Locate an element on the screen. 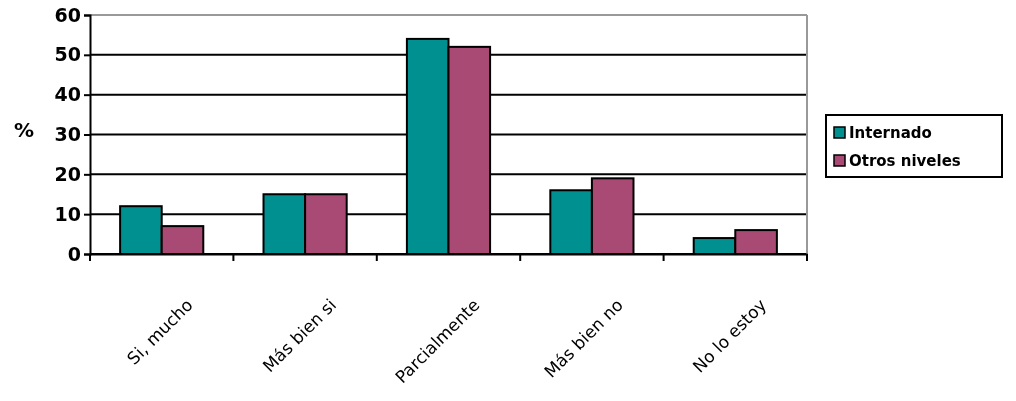 This screenshot has height=401, width=1016. y-tick-label: 20 is located at coordinates (67, 173).